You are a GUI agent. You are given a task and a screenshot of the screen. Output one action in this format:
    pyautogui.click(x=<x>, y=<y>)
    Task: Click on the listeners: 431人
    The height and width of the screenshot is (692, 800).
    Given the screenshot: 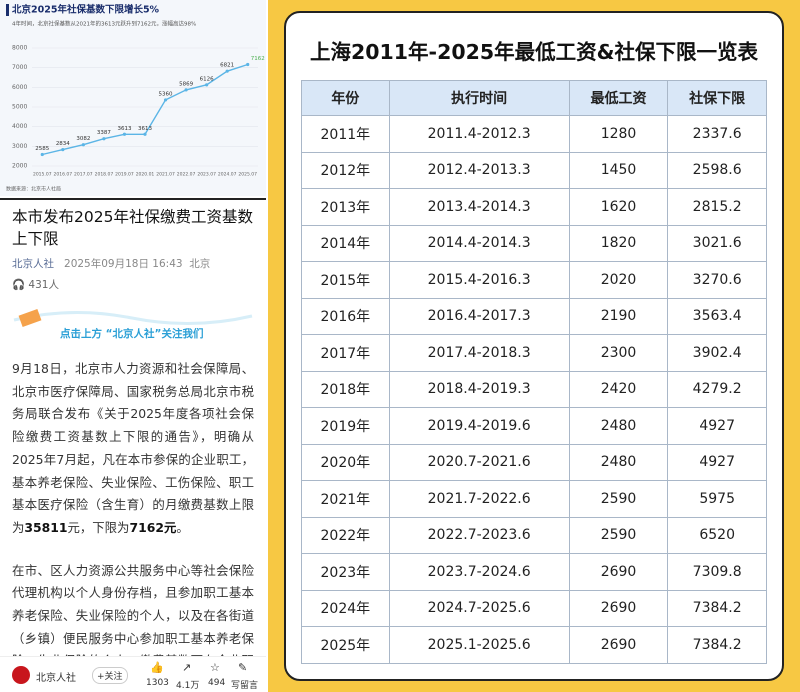 What is the action you would take?
    pyautogui.click(x=43, y=285)
    